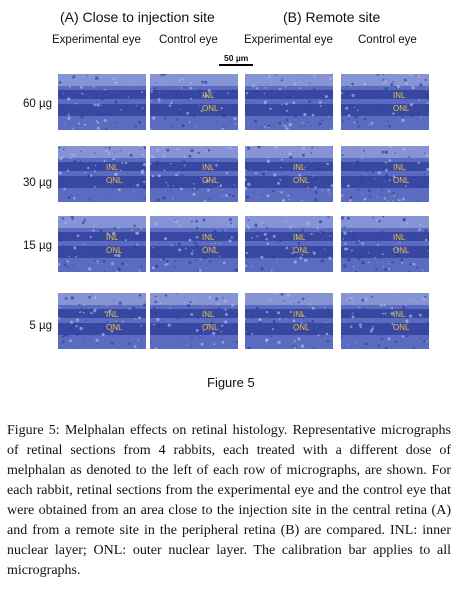 Image resolution: width=458 pixels, height=608 pixels. I want to click on column-header-b-control: Control eye, so click(387, 40).